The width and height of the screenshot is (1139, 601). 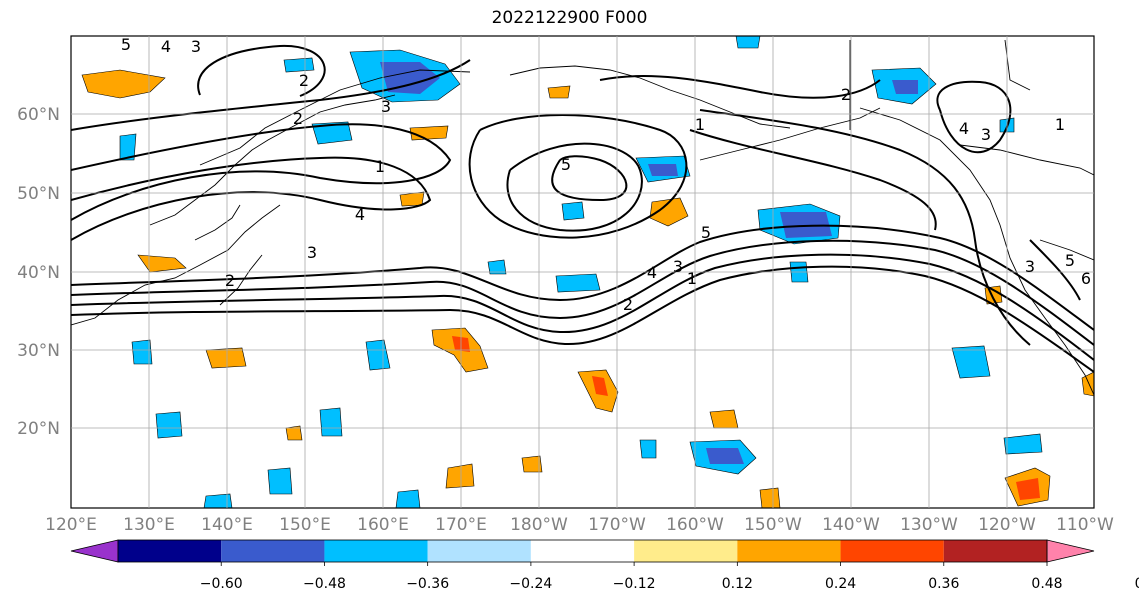 What do you see at coordinates (851, 525) in the screenshot?
I see `longitude-label: 140°W` at bounding box center [851, 525].